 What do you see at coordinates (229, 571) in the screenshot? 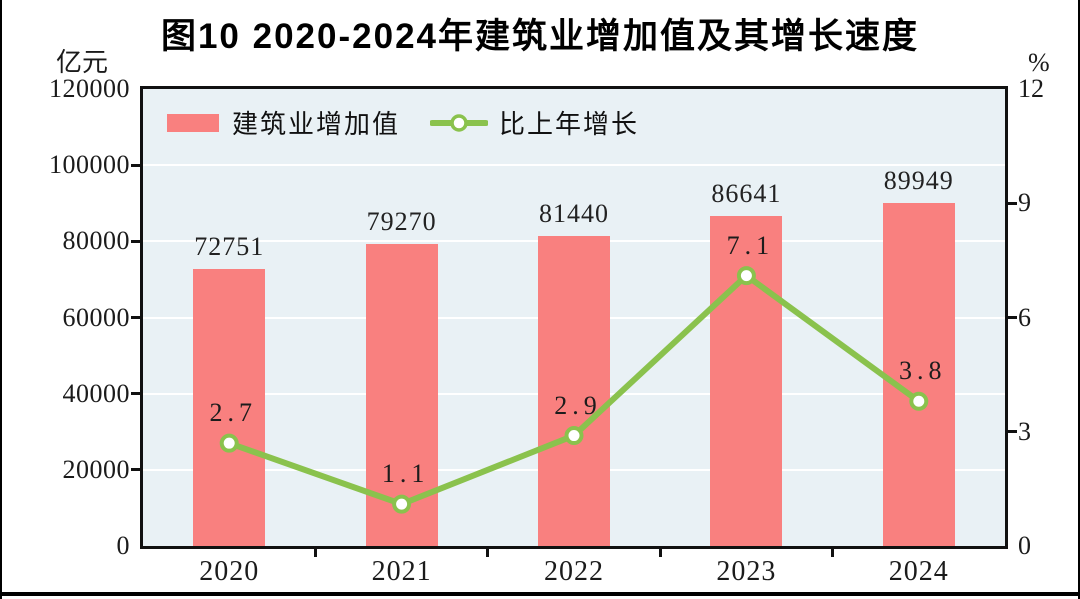
I see `x-axis-label: 2020` at bounding box center [229, 571].